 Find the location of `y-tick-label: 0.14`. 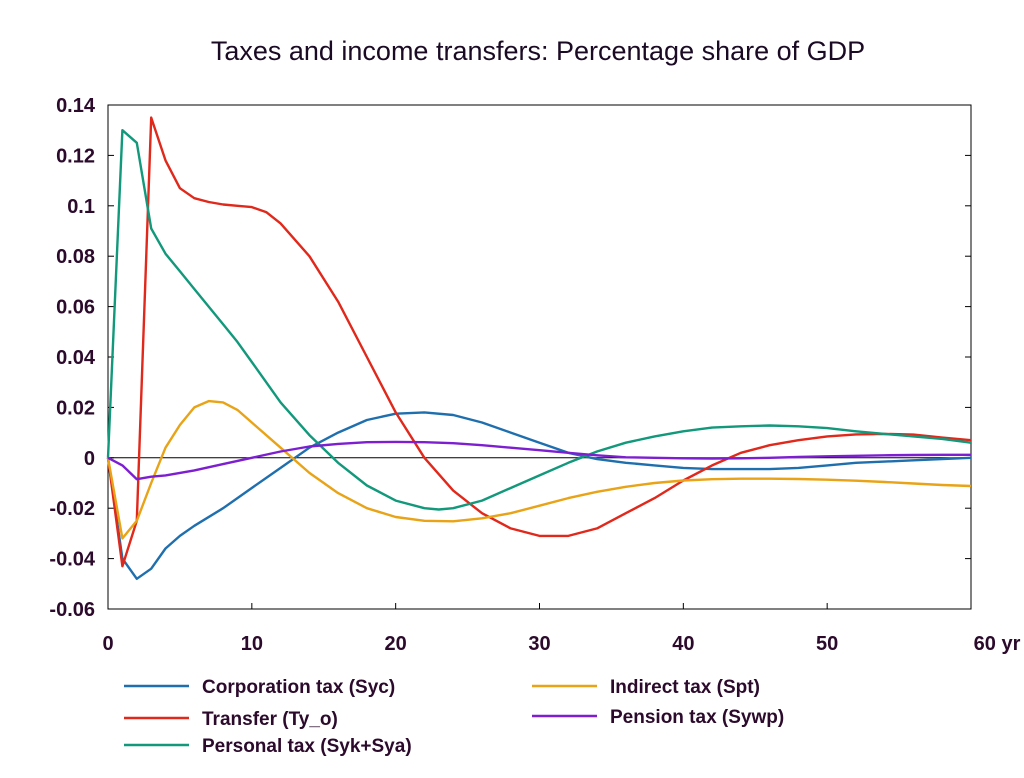

y-tick-label: 0.14 is located at coordinates (76, 106).